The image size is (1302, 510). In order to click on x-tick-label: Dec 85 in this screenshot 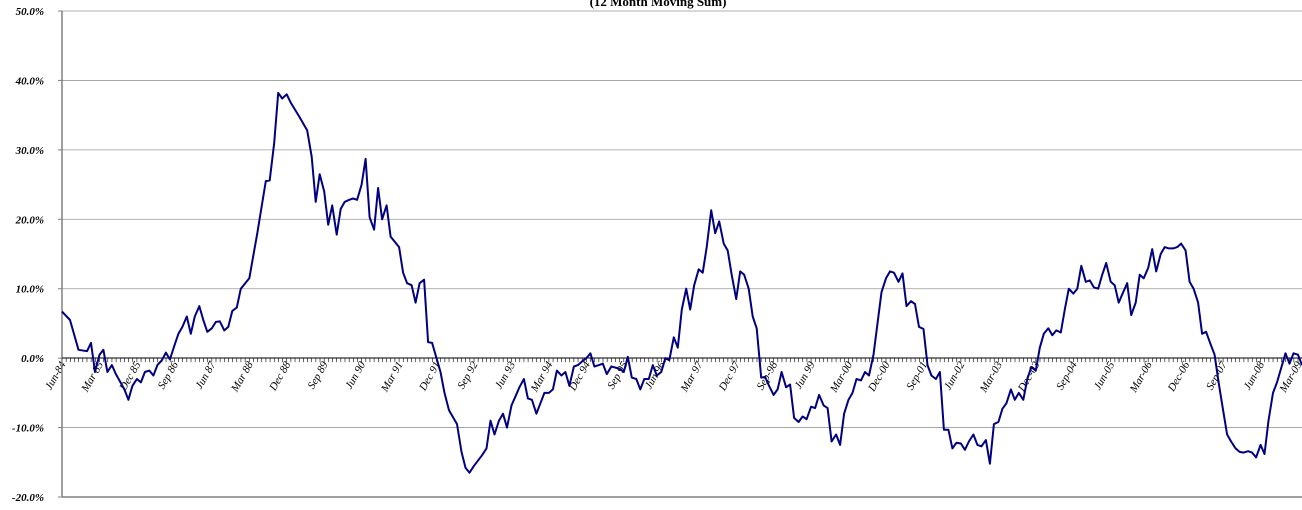, I will do `click(130, 376)`.